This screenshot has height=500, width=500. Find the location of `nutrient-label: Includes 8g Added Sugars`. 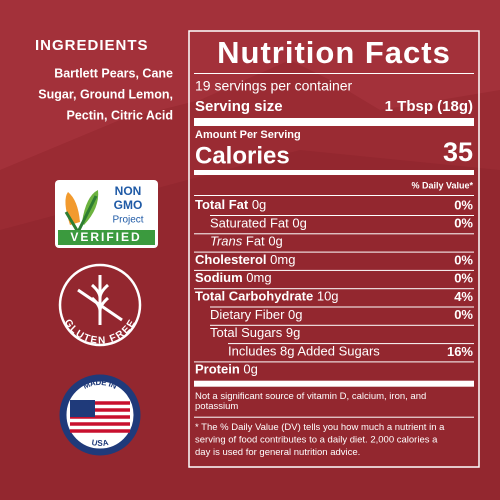

nutrient-label: Includes 8g Added Sugars is located at coordinates (304, 351).